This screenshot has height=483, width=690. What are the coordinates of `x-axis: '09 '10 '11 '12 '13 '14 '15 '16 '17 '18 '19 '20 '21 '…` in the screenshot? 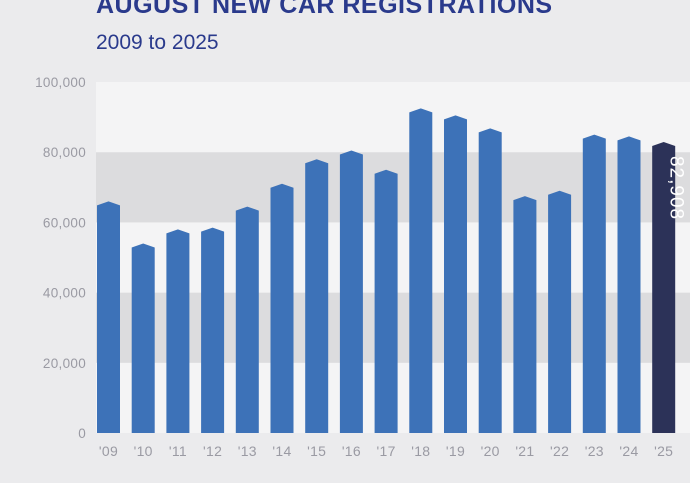 It's located at (386, 451).